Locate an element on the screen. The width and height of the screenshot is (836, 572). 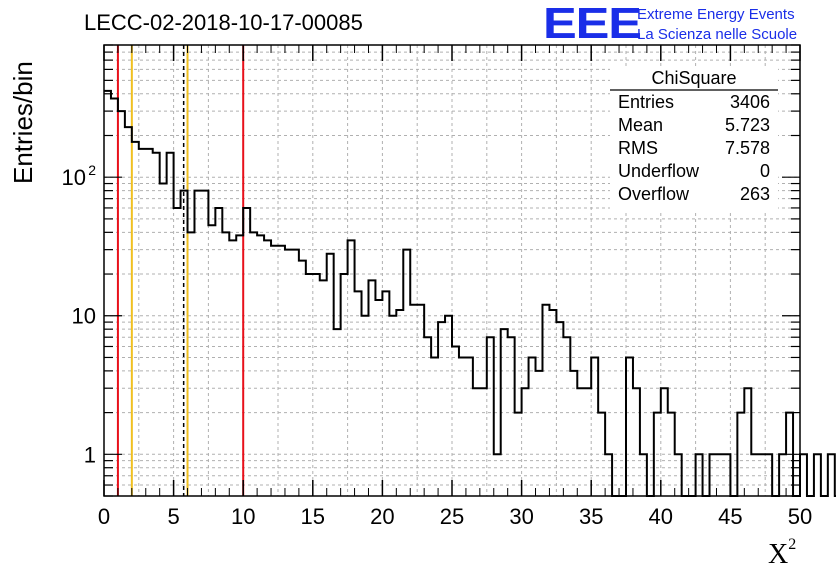
x-tick-label: 25 is located at coordinates (452, 516).